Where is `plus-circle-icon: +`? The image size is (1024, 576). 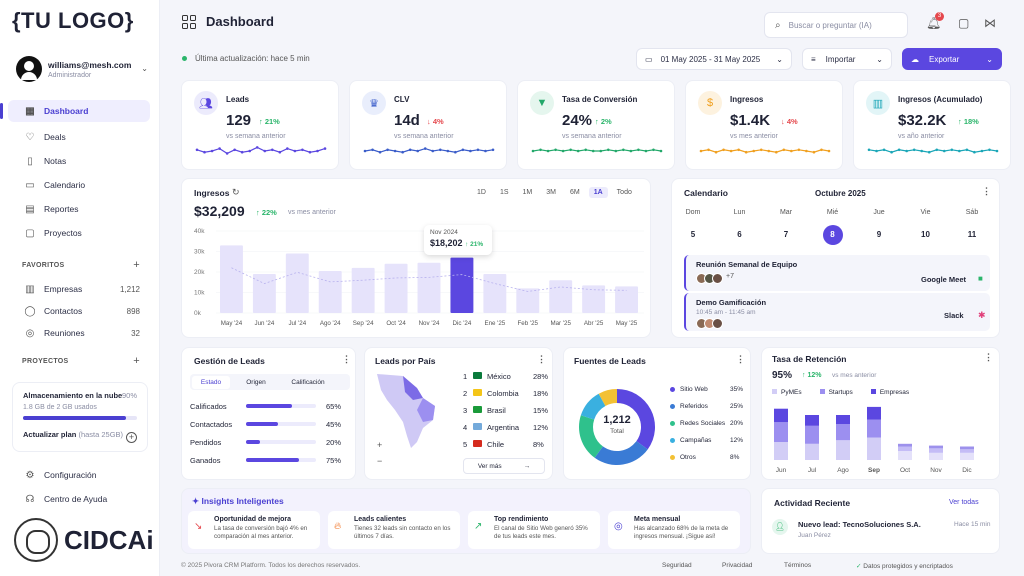 plus-circle-icon: + is located at coordinates (131, 437).